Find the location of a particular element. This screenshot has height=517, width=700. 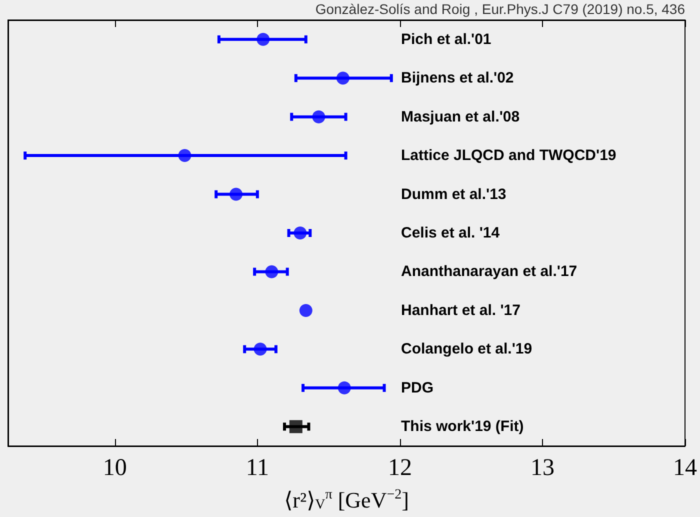

text: Gonzàlez-Solís and Roig , Eur.Phys.J C79 (2019) no.5, 436 is located at coordinates (500, 9).